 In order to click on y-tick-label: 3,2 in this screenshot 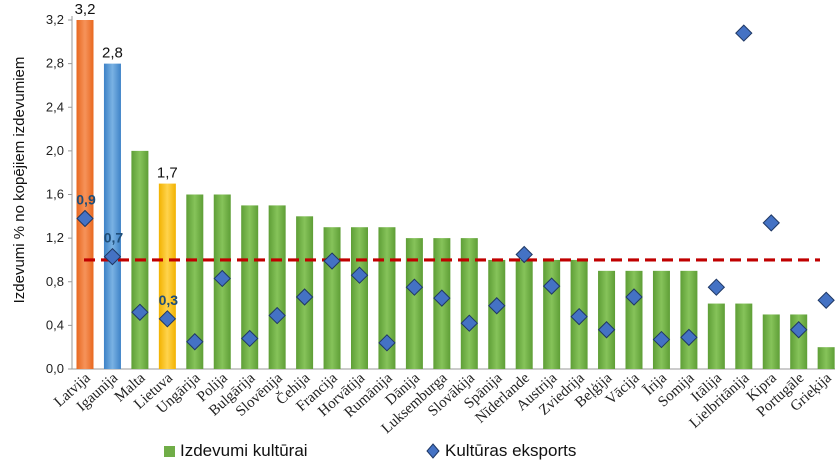, I will do `click(55, 19)`.